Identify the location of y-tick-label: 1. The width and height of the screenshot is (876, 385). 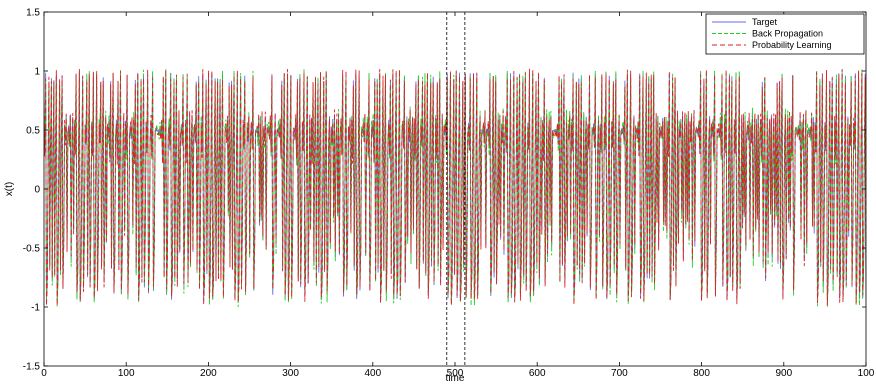
(37, 72).